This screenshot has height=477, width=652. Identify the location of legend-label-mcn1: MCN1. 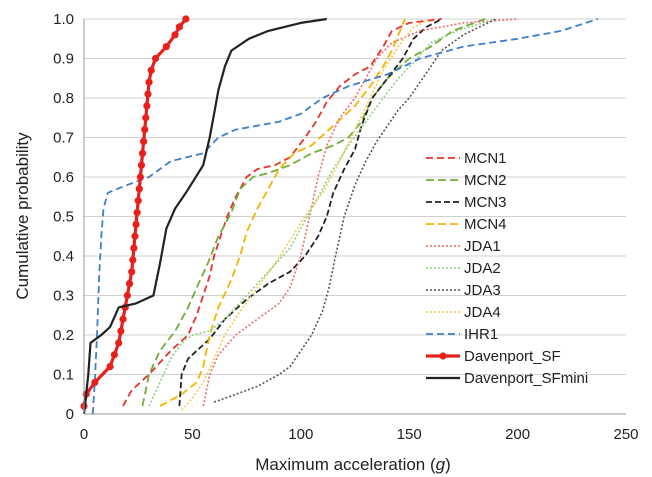
(485, 158).